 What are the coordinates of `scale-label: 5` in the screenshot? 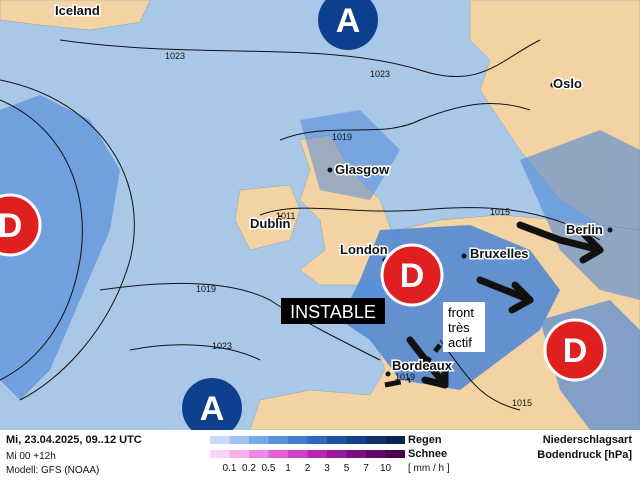 It's located at (347, 468).